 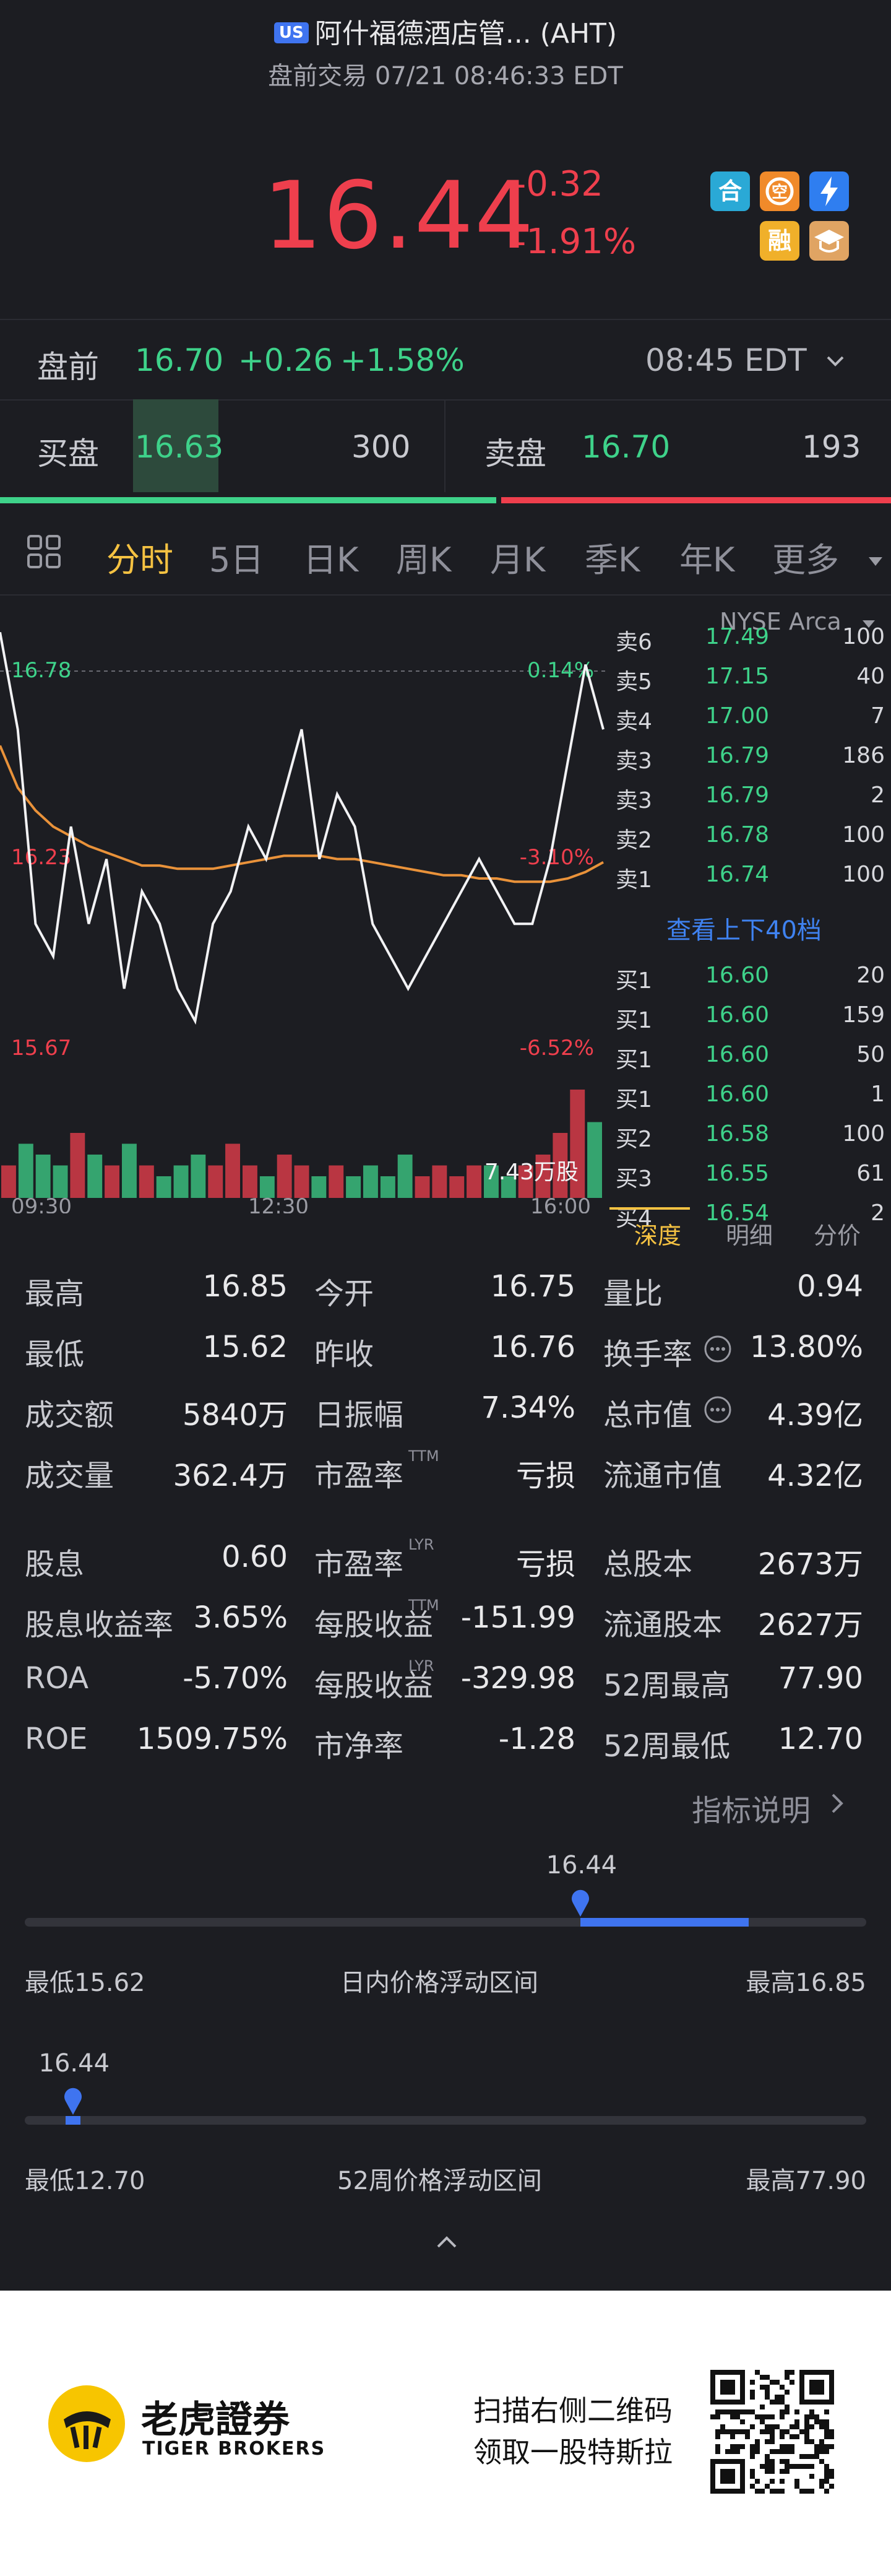 I want to click on stat-value: -1.28, so click(x=536, y=1739).